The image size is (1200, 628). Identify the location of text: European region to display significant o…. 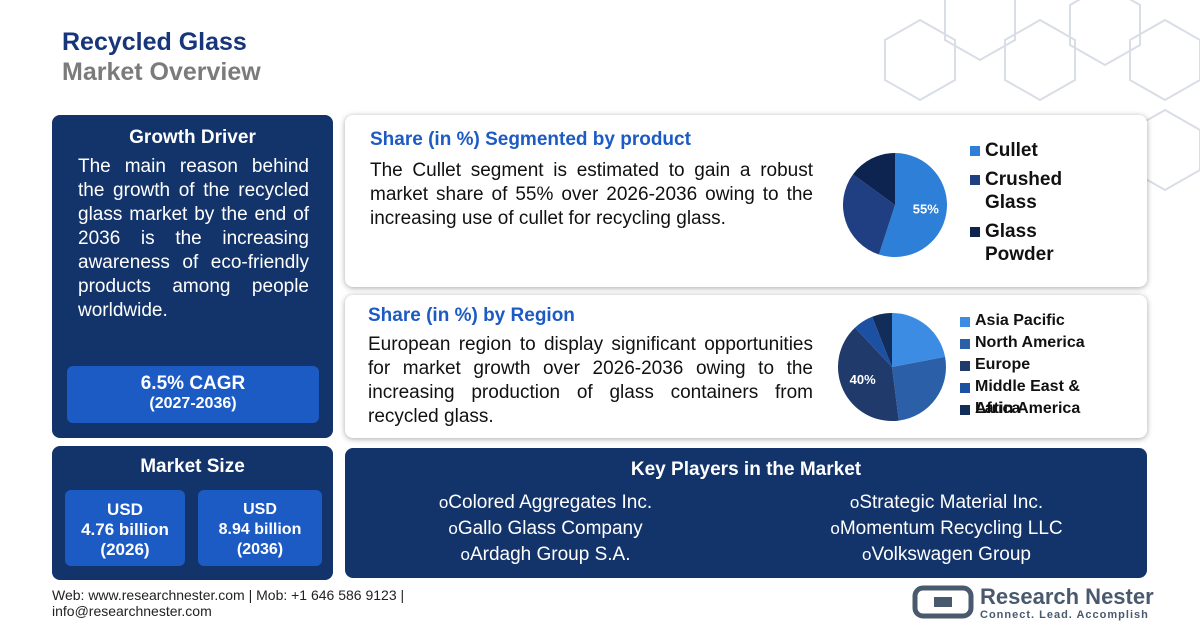
(590, 380).